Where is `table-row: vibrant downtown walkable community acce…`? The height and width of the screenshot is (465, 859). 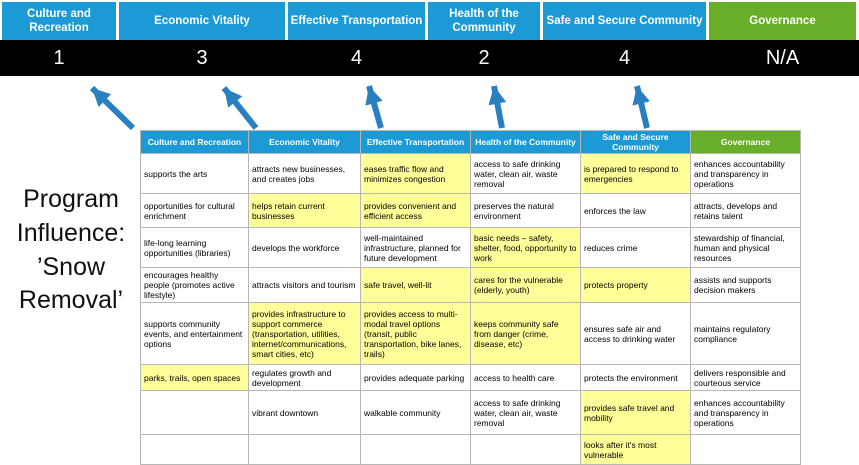 table-row: vibrant downtown walkable community acce… is located at coordinates (470, 413).